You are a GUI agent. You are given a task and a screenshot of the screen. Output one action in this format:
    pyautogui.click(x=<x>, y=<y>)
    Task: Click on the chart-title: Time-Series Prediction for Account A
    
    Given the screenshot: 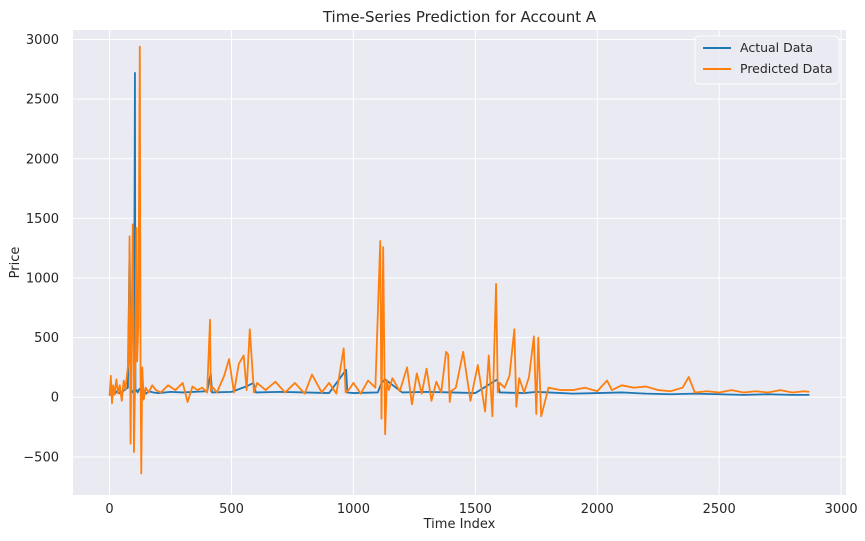 What is the action you would take?
    pyautogui.click(x=459, y=17)
    